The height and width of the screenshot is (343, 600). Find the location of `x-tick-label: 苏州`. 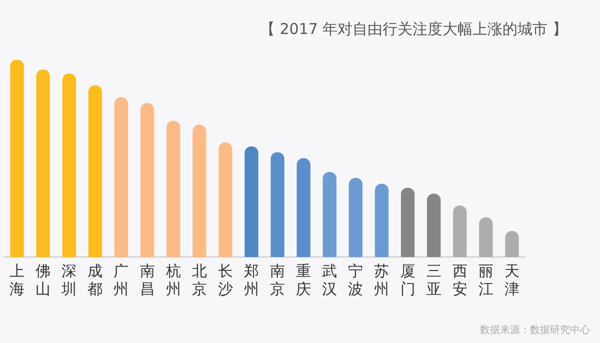

x-tick-label: 苏州 is located at coordinates (382, 280).